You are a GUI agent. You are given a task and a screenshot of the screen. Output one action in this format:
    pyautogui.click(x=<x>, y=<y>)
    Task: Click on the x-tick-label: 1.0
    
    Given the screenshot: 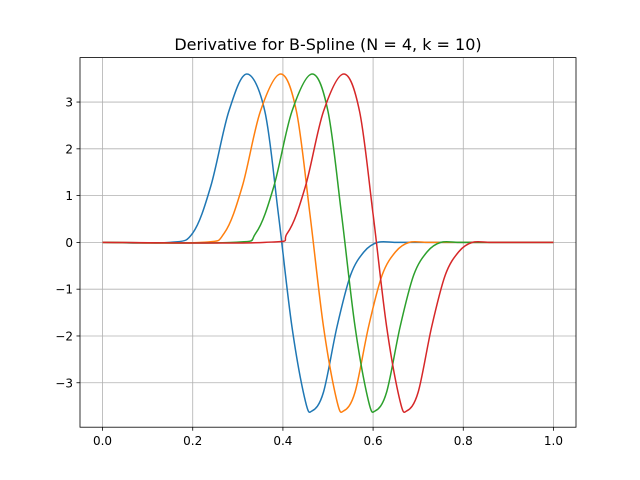 What is the action you would take?
    pyautogui.click(x=553, y=441)
    